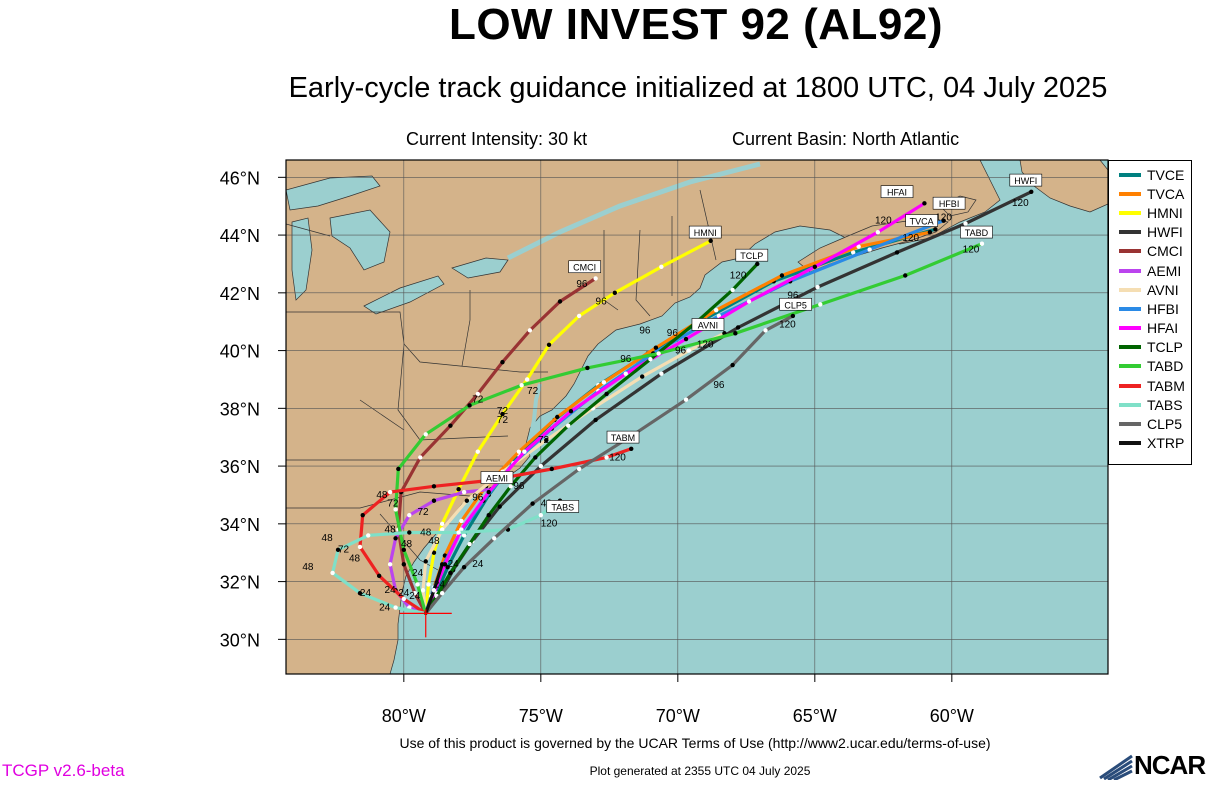 This screenshot has height=785, width=1206. I want to click on track-point-avni, so click(546, 440).